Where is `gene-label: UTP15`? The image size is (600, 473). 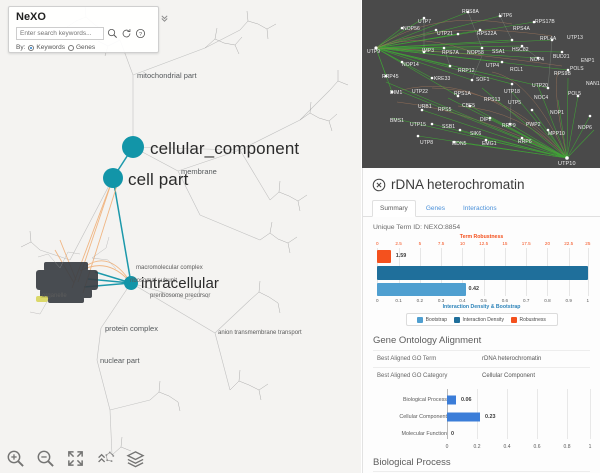 gene-label: UTP15 is located at coordinates (418, 125).